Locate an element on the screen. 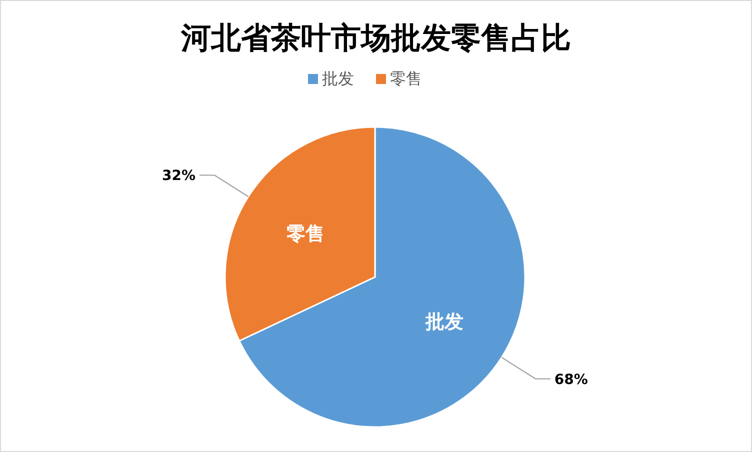  data-label: 68% is located at coordinates (571, 380).